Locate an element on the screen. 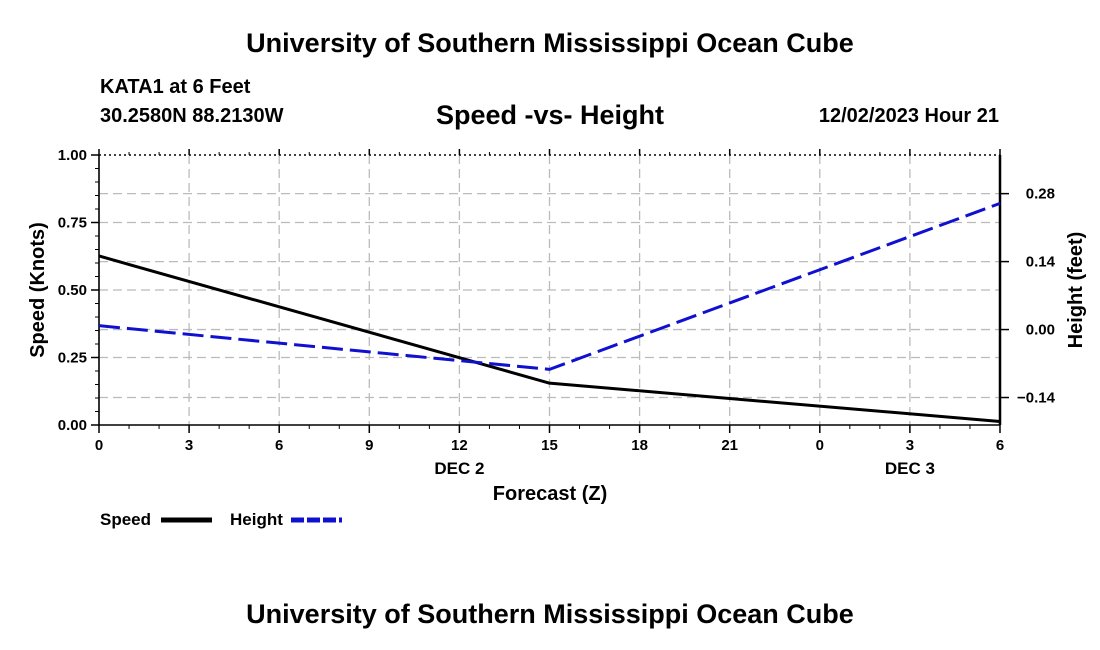 The image size is (1100, 650). datetime-label: 12/02/2023 Hour 21 is located at coordinates (908, 116).